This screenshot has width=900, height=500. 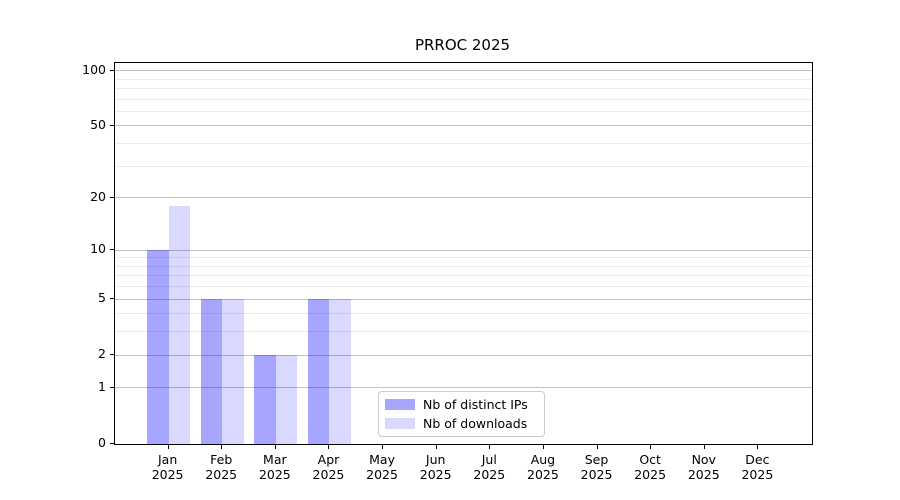 I want to click on bar-distinct-ips-mar, so click(x=265, y=399).